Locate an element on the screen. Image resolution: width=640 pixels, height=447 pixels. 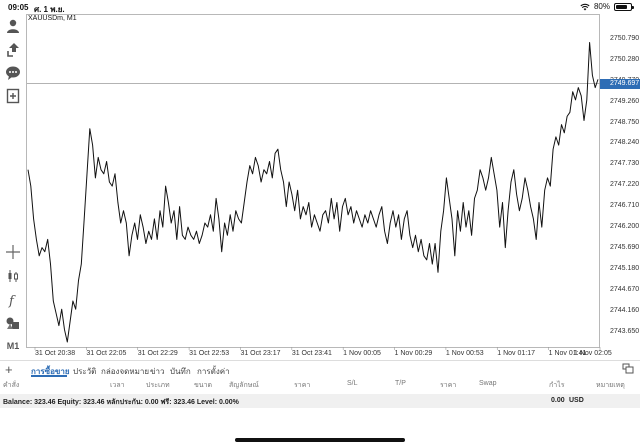
tab-journal: บันทึก is located at coordinates (180, 371).